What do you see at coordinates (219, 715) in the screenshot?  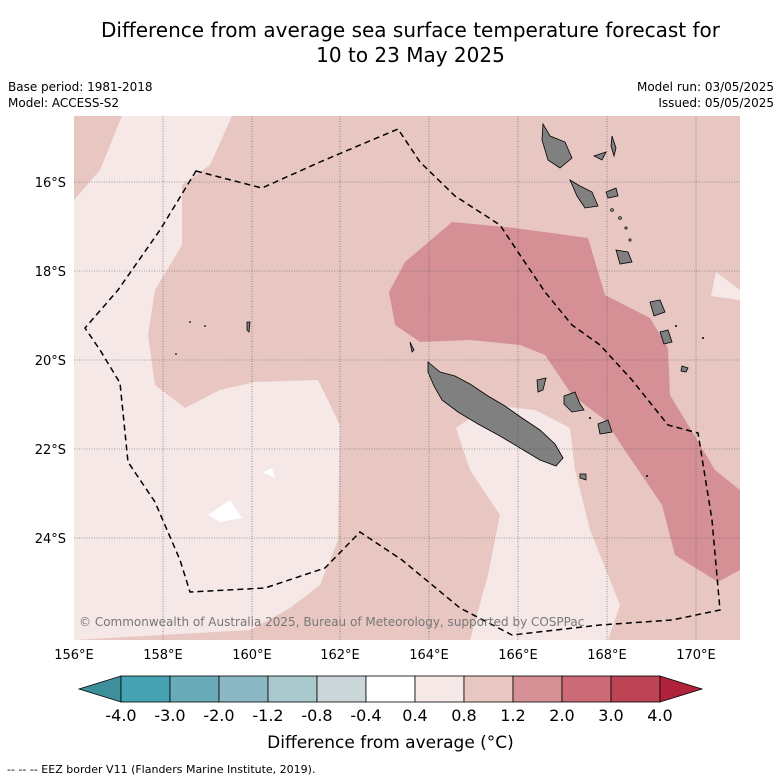 I see `colorbar-tick-label: -2.0` at bounding box center [219, 715].